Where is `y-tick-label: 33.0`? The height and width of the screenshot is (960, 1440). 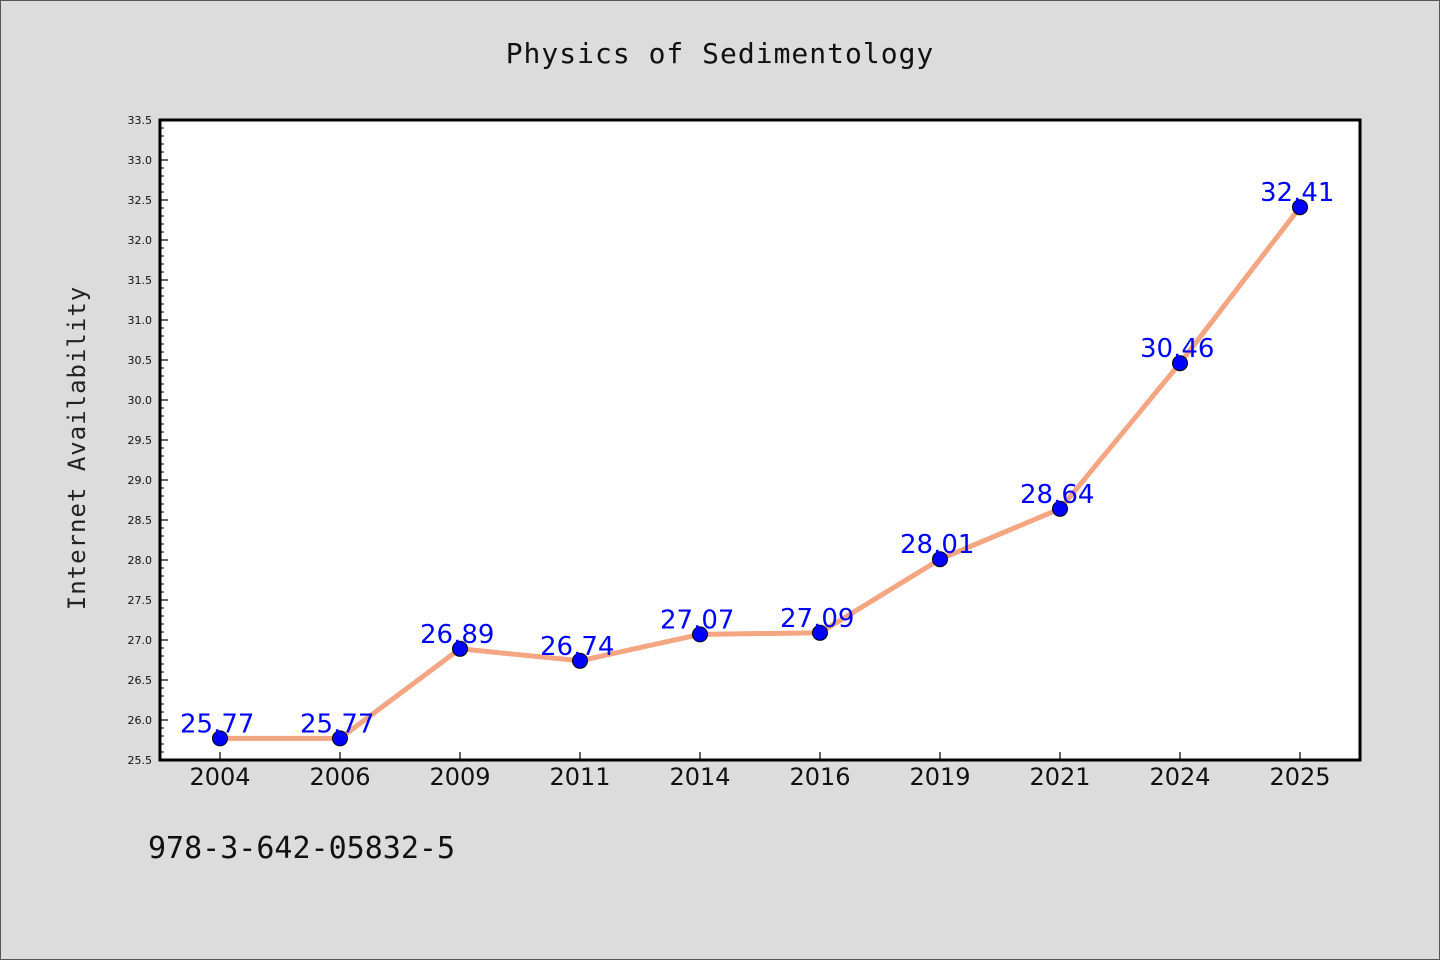
y-tick-label: 33.0 is located at coordinates (140, 160).